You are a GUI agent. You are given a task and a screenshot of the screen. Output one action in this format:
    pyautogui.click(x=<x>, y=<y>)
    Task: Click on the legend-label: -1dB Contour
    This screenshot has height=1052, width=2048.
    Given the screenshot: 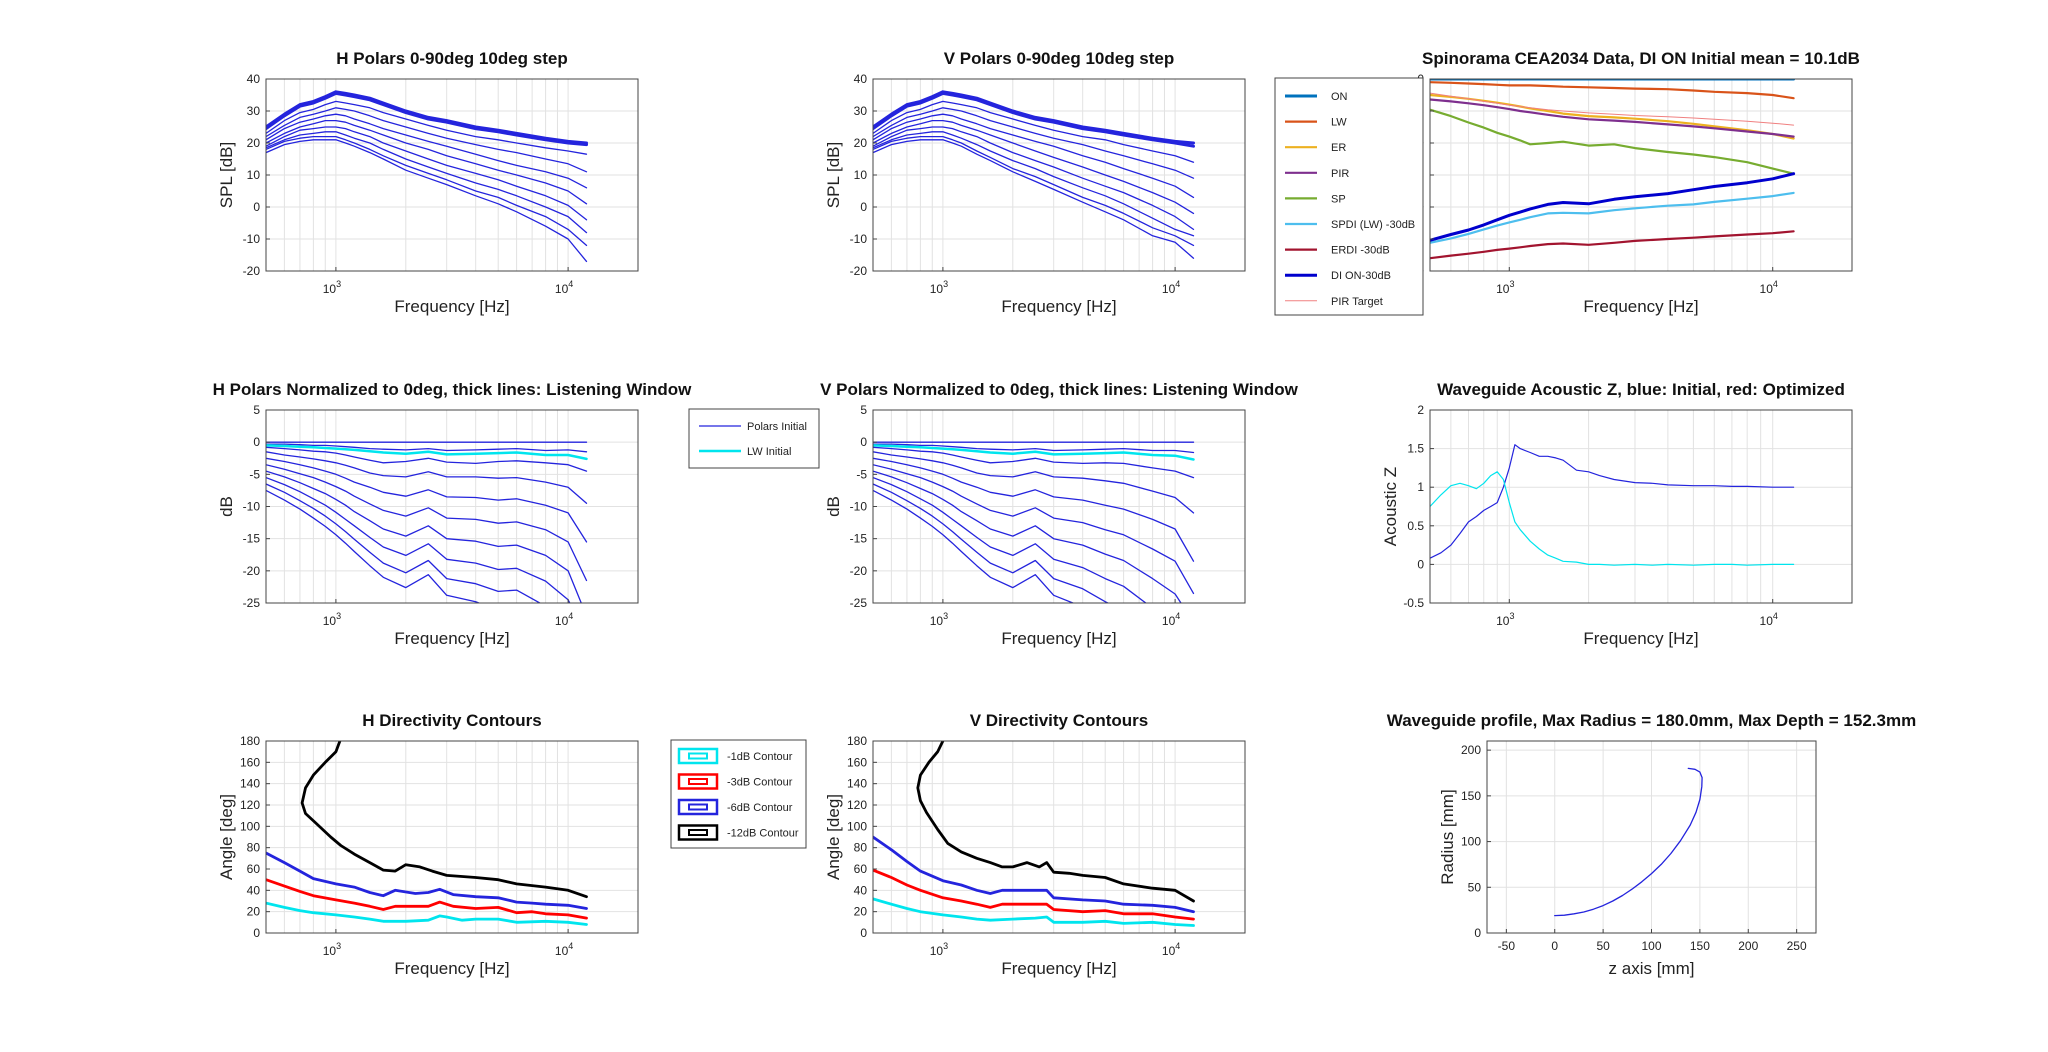 What is the action you would take?
    pyautogui.click(x=760, y=757)
    